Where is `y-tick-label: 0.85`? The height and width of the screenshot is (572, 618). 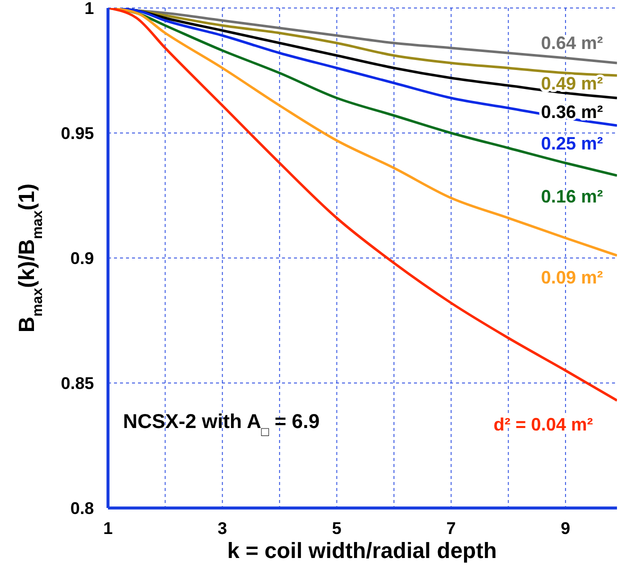 y-tick-label: 0.85 is located at coordinates (77, 384).